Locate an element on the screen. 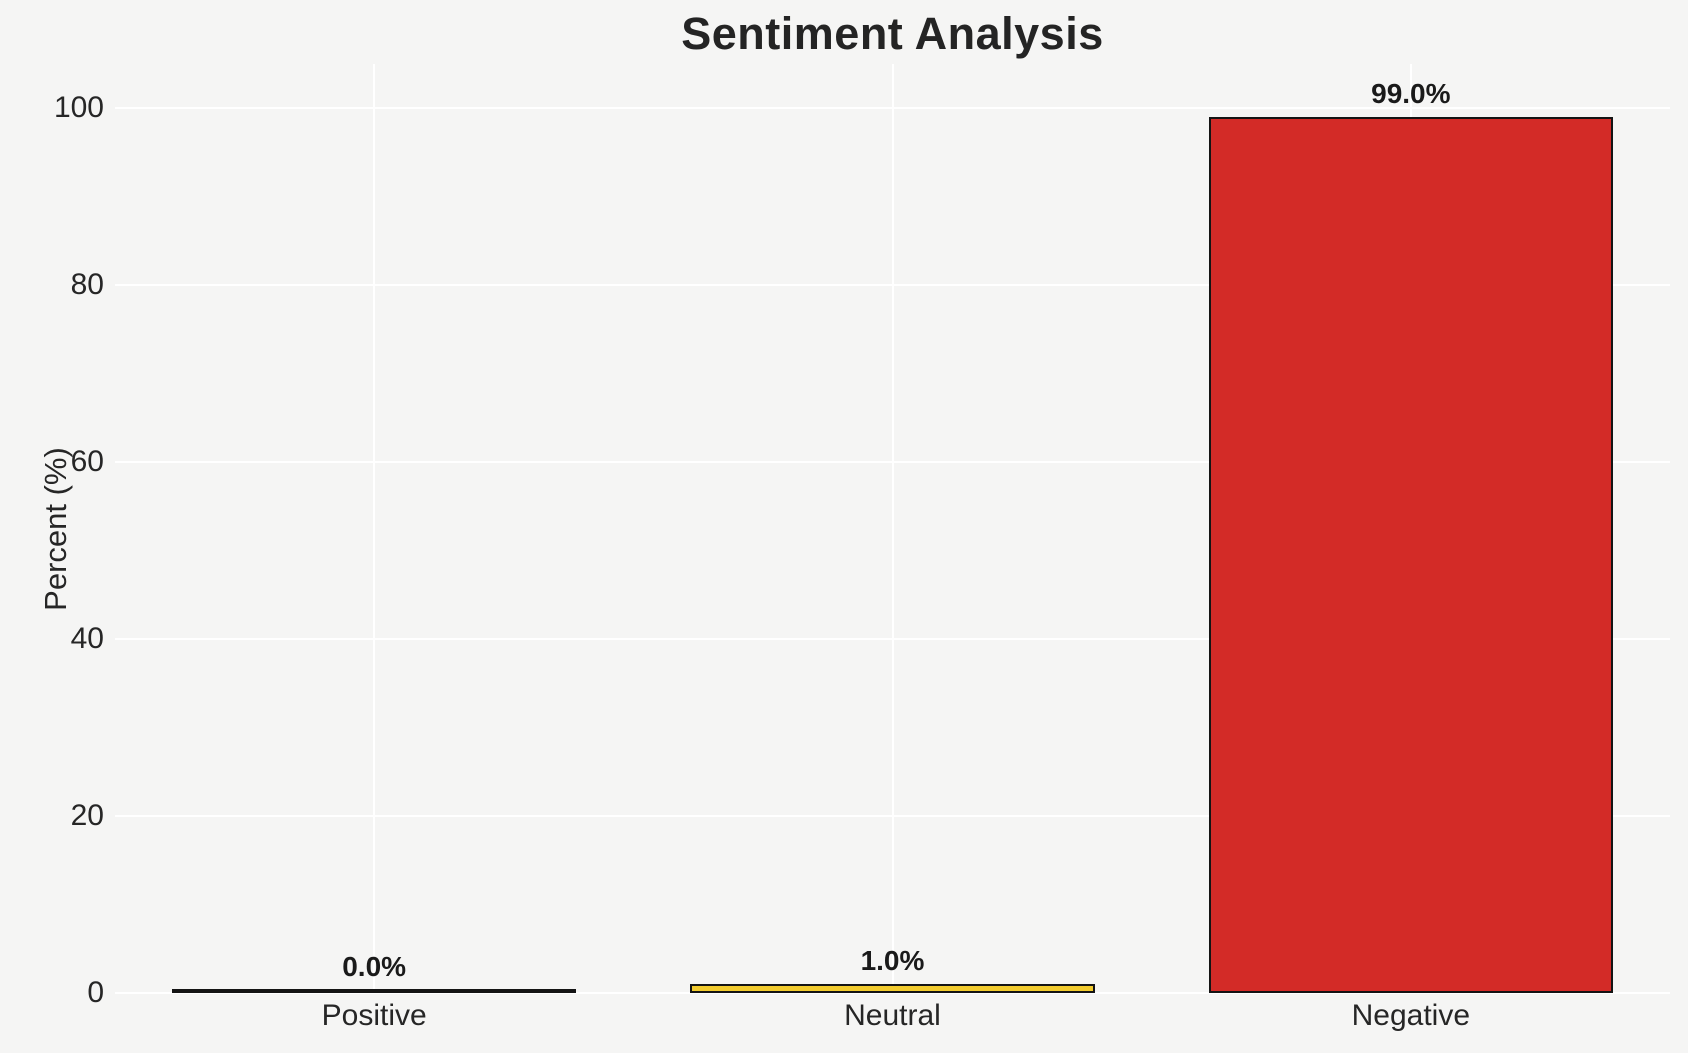  bar-value-label: 0.0% is located at coordinates (374, 966).